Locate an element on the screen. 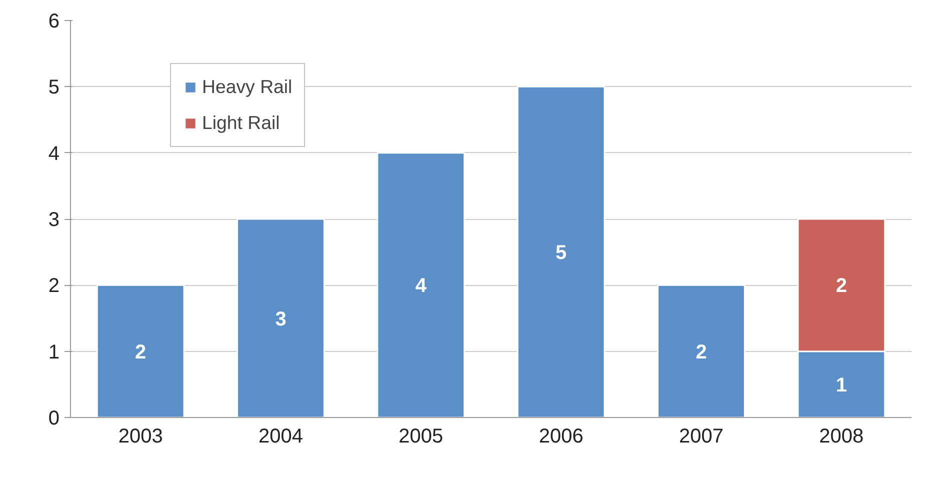 This screenshot has width=931, height=477. legend-label: Light Rail is located at coordinates (241, 123).